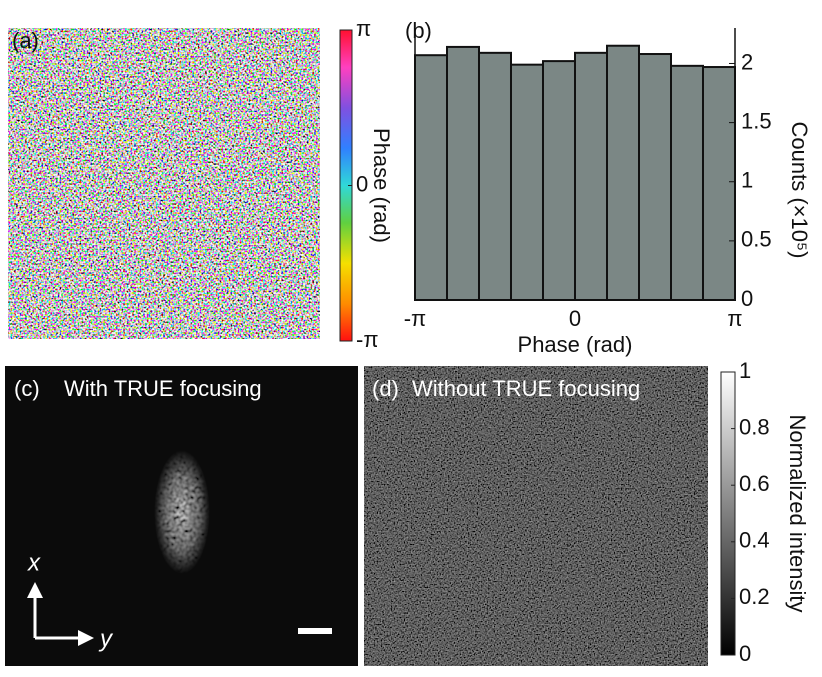  What do you see at coordinates (799, 190) in the screenshot?
I see `y-axis-label: Counts (×10⁵)` at bounding box center [799, 190].